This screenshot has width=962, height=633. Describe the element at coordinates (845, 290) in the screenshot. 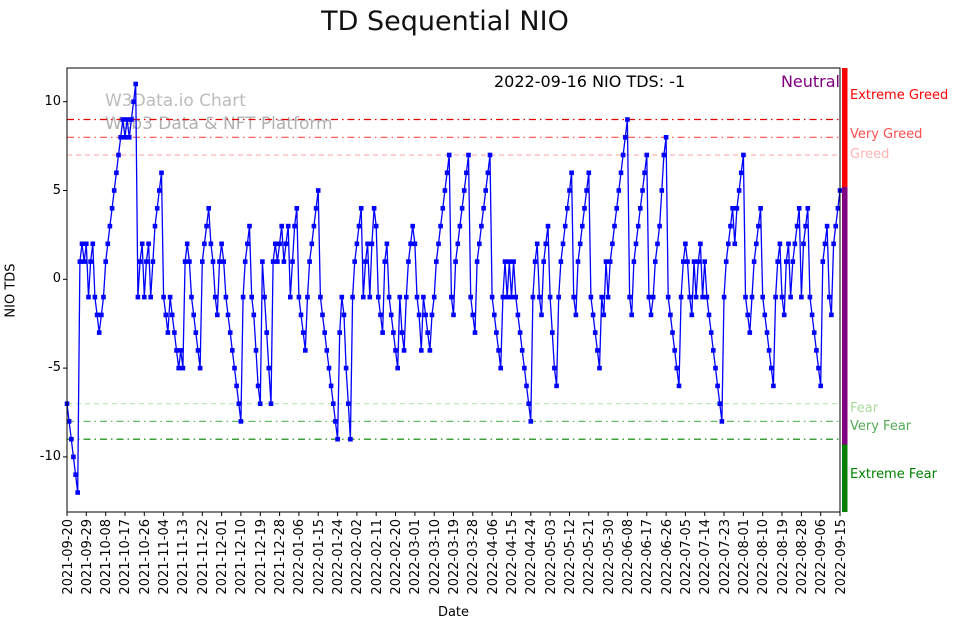

I see `sentiment-color-bar` at that location.